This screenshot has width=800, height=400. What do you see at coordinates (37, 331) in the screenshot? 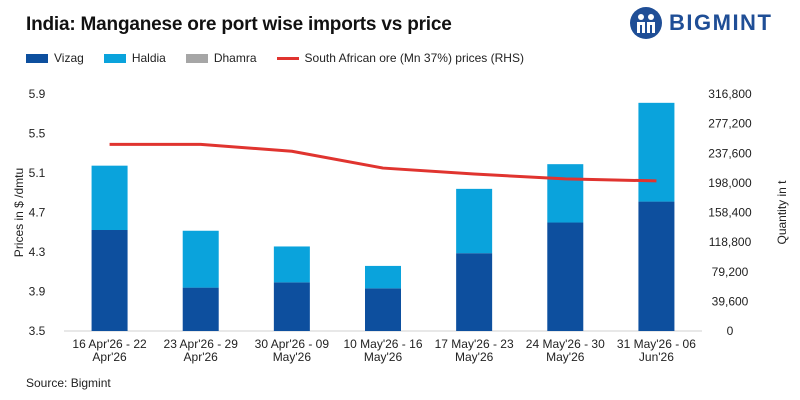
I see `y-left-tick-label: 3.5` at bounding box center [37, 331].